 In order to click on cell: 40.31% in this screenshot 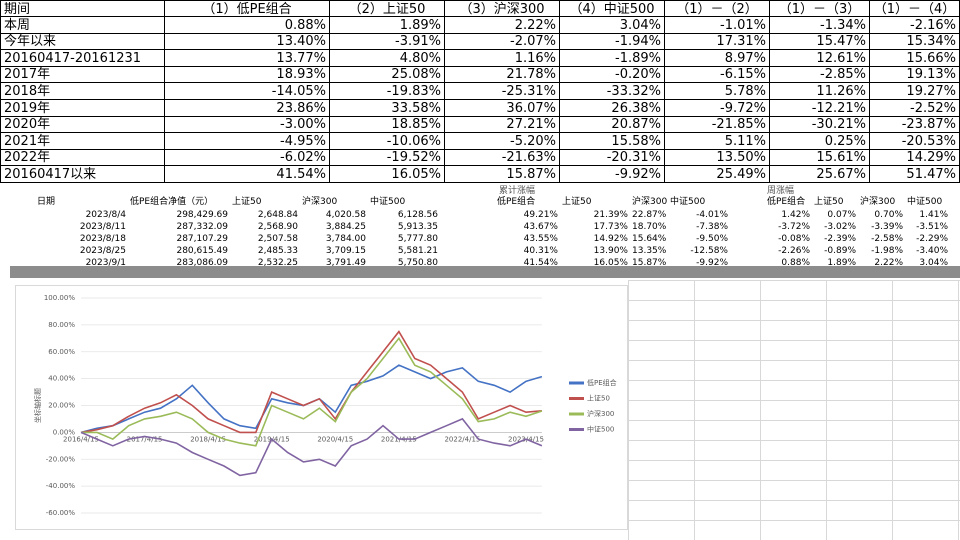, I will do `click(540, 251)`.